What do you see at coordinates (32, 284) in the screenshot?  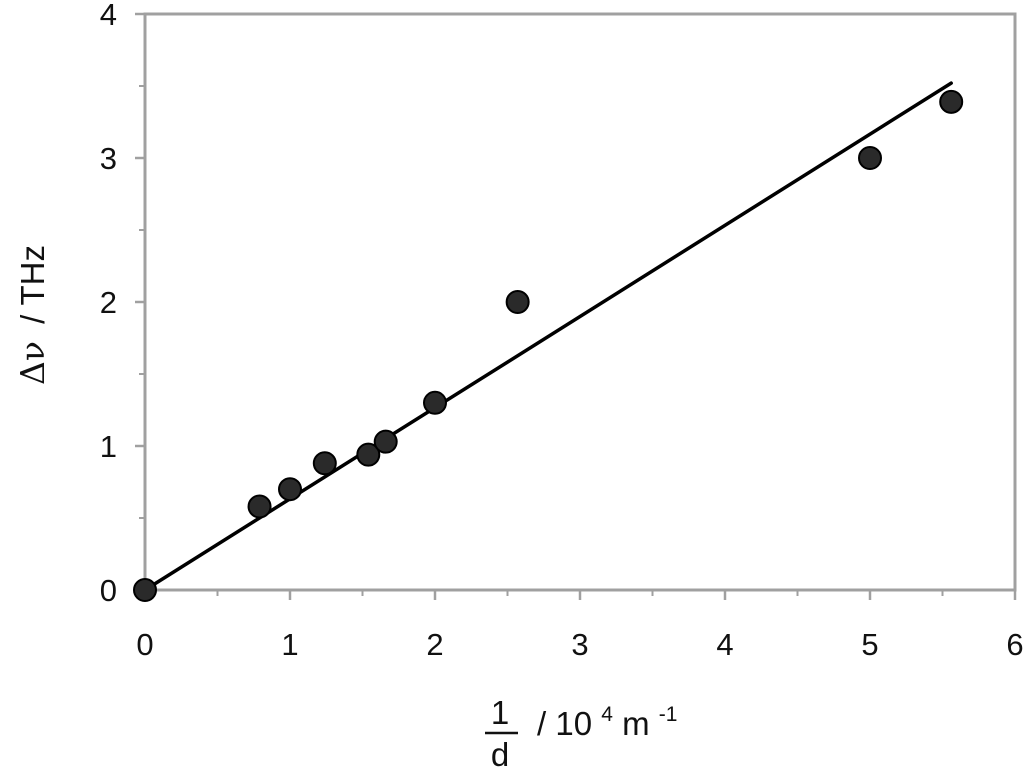 I see `y-axis-label-unit: / THz` at bounding box center [32, 284].